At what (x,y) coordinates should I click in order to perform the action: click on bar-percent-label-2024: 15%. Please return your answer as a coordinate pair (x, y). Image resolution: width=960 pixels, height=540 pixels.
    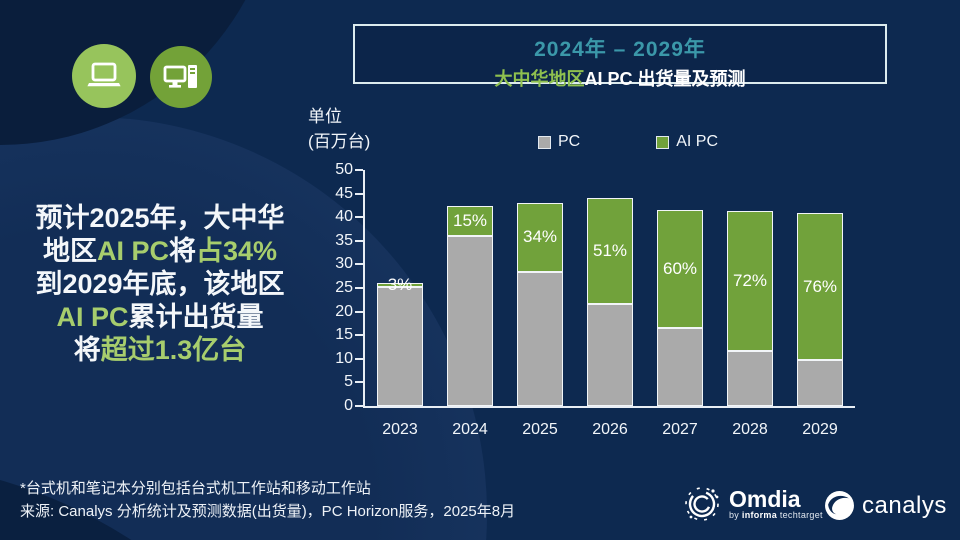
    Looking at the image, I should click on (470, 220).